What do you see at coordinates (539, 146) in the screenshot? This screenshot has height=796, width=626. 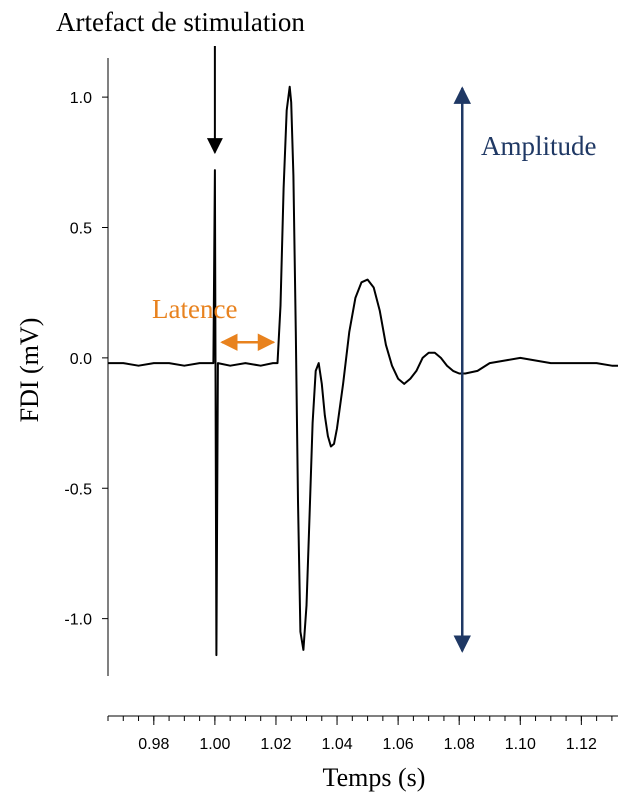 I see `amplitude-label: Amplitude` at bounding box center [539, 146].